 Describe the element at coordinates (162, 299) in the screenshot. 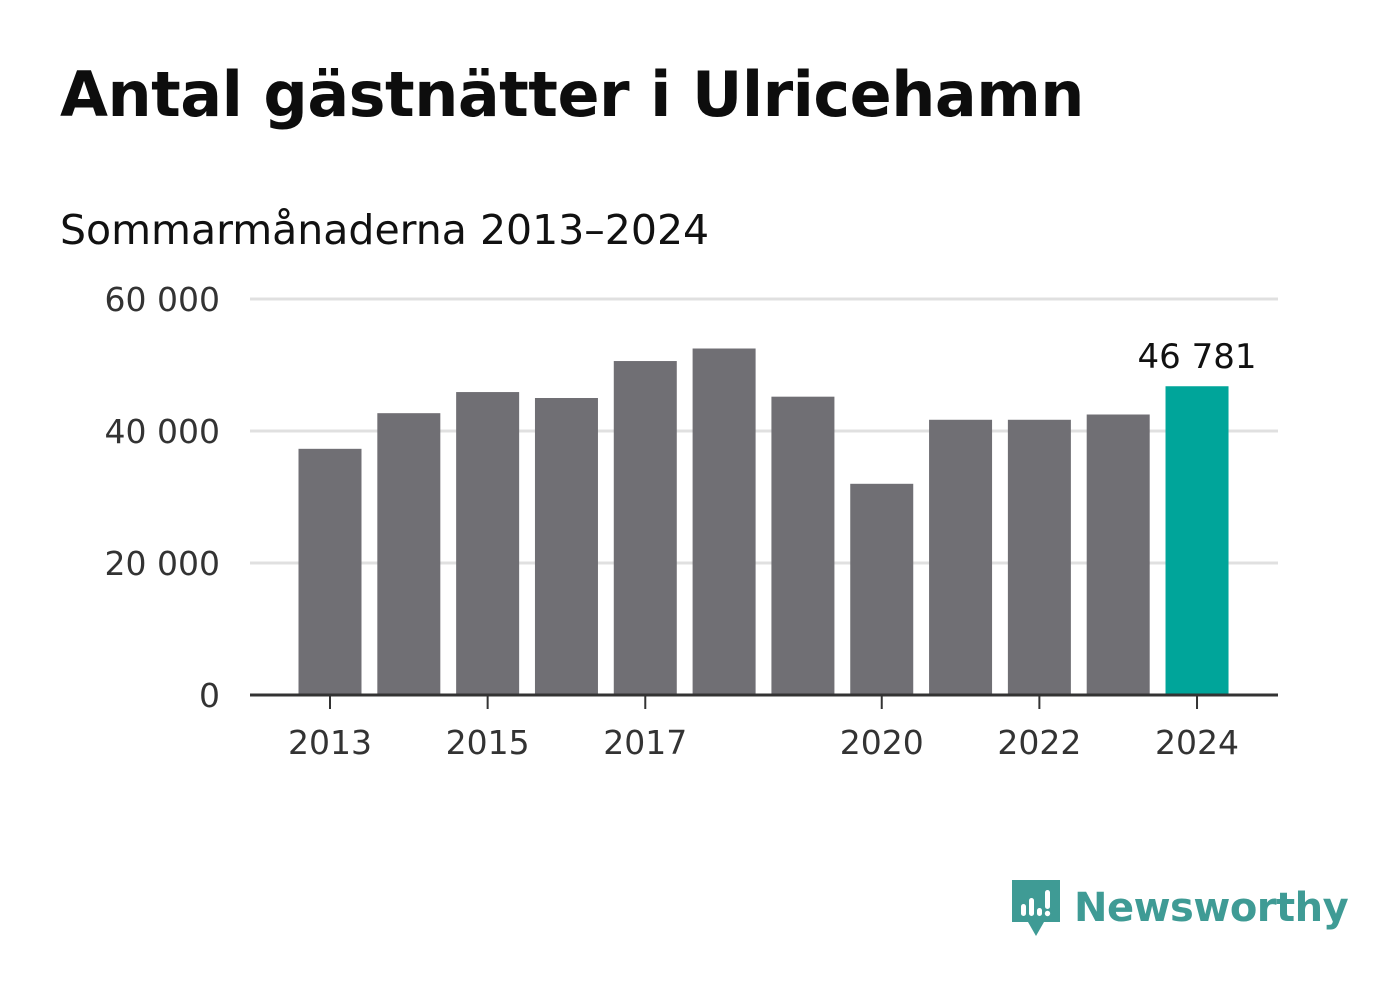

I see `y-tick-label: 60 000` at that location.